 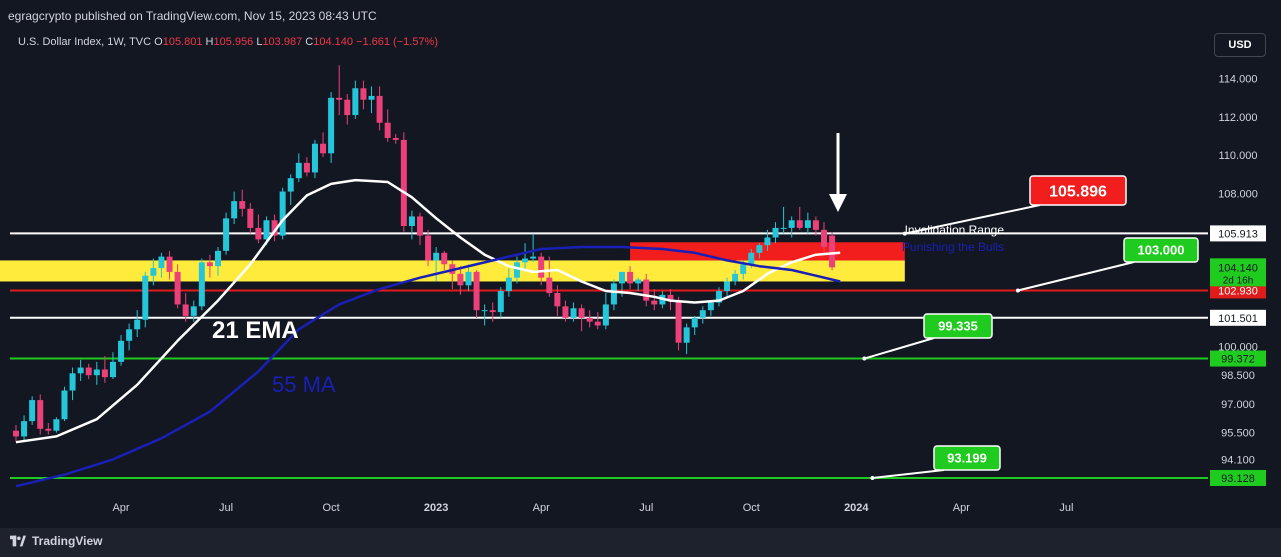 I want to click on close-label: C, so click(x=309, y=42).